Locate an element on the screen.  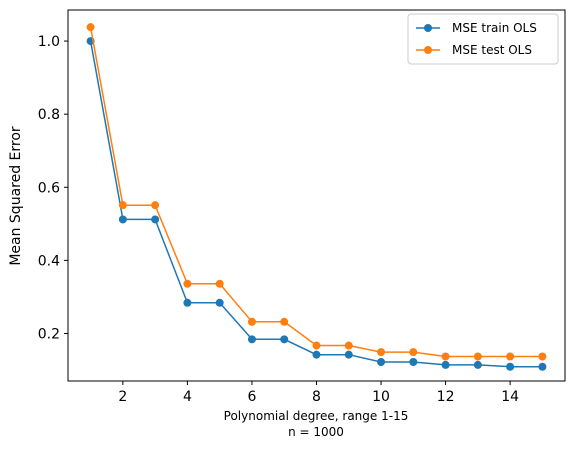
x-axis-label: Polynomial degree, range 1-15 is located at coordinates (316, 416).